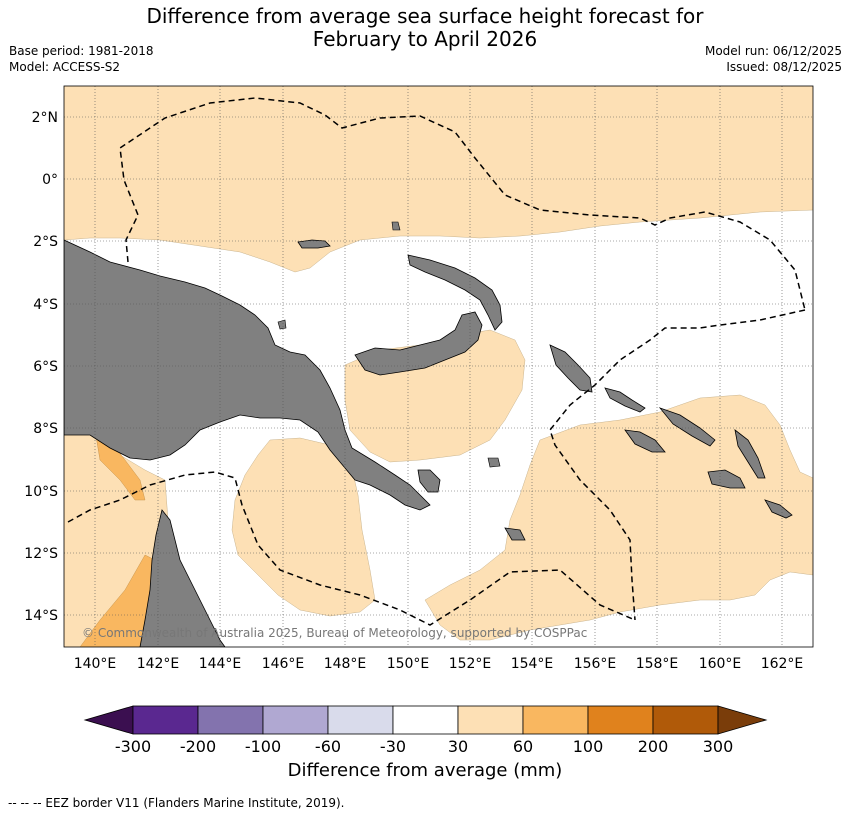  What do you see at coordinates (532, 664) in the screenshot?
I see `lon-label: 154°E` at bounding box center [532, 664].